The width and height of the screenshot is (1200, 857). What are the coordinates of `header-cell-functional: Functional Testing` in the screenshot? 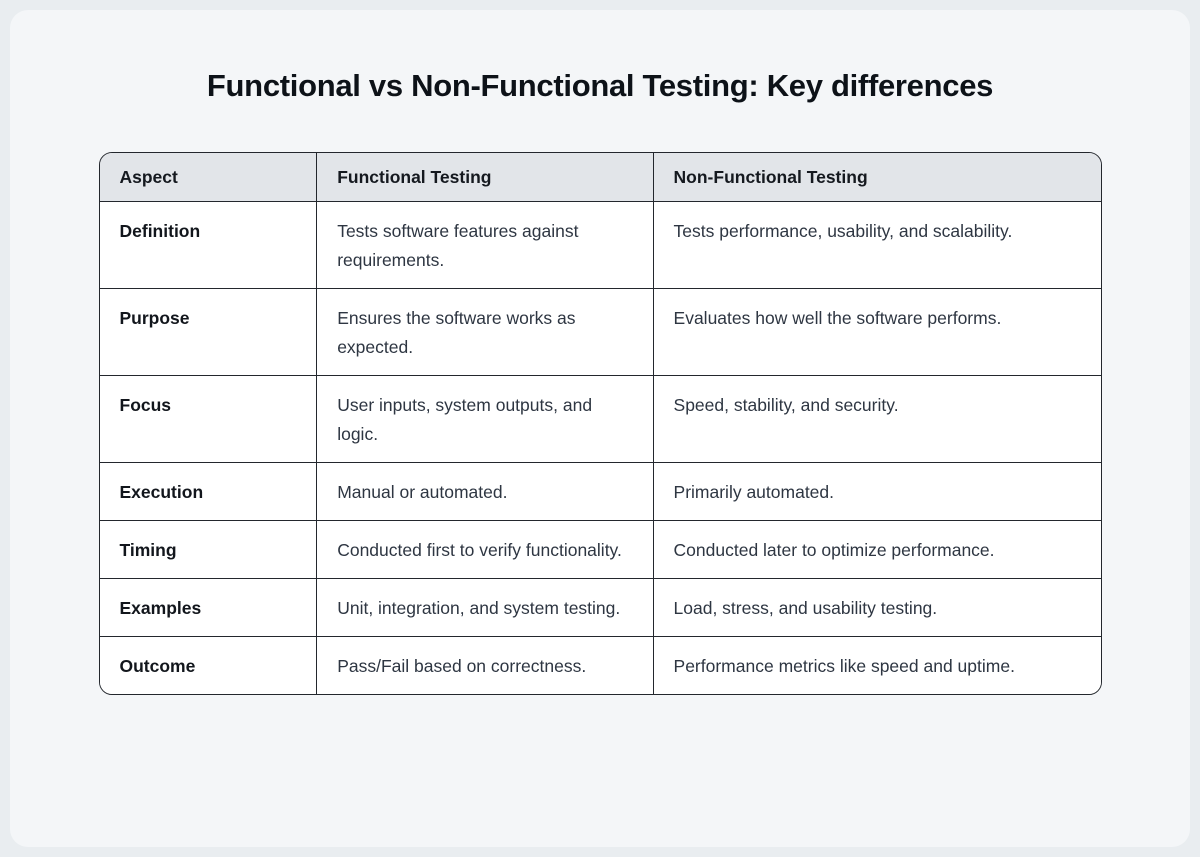 It's located at (485, 177).